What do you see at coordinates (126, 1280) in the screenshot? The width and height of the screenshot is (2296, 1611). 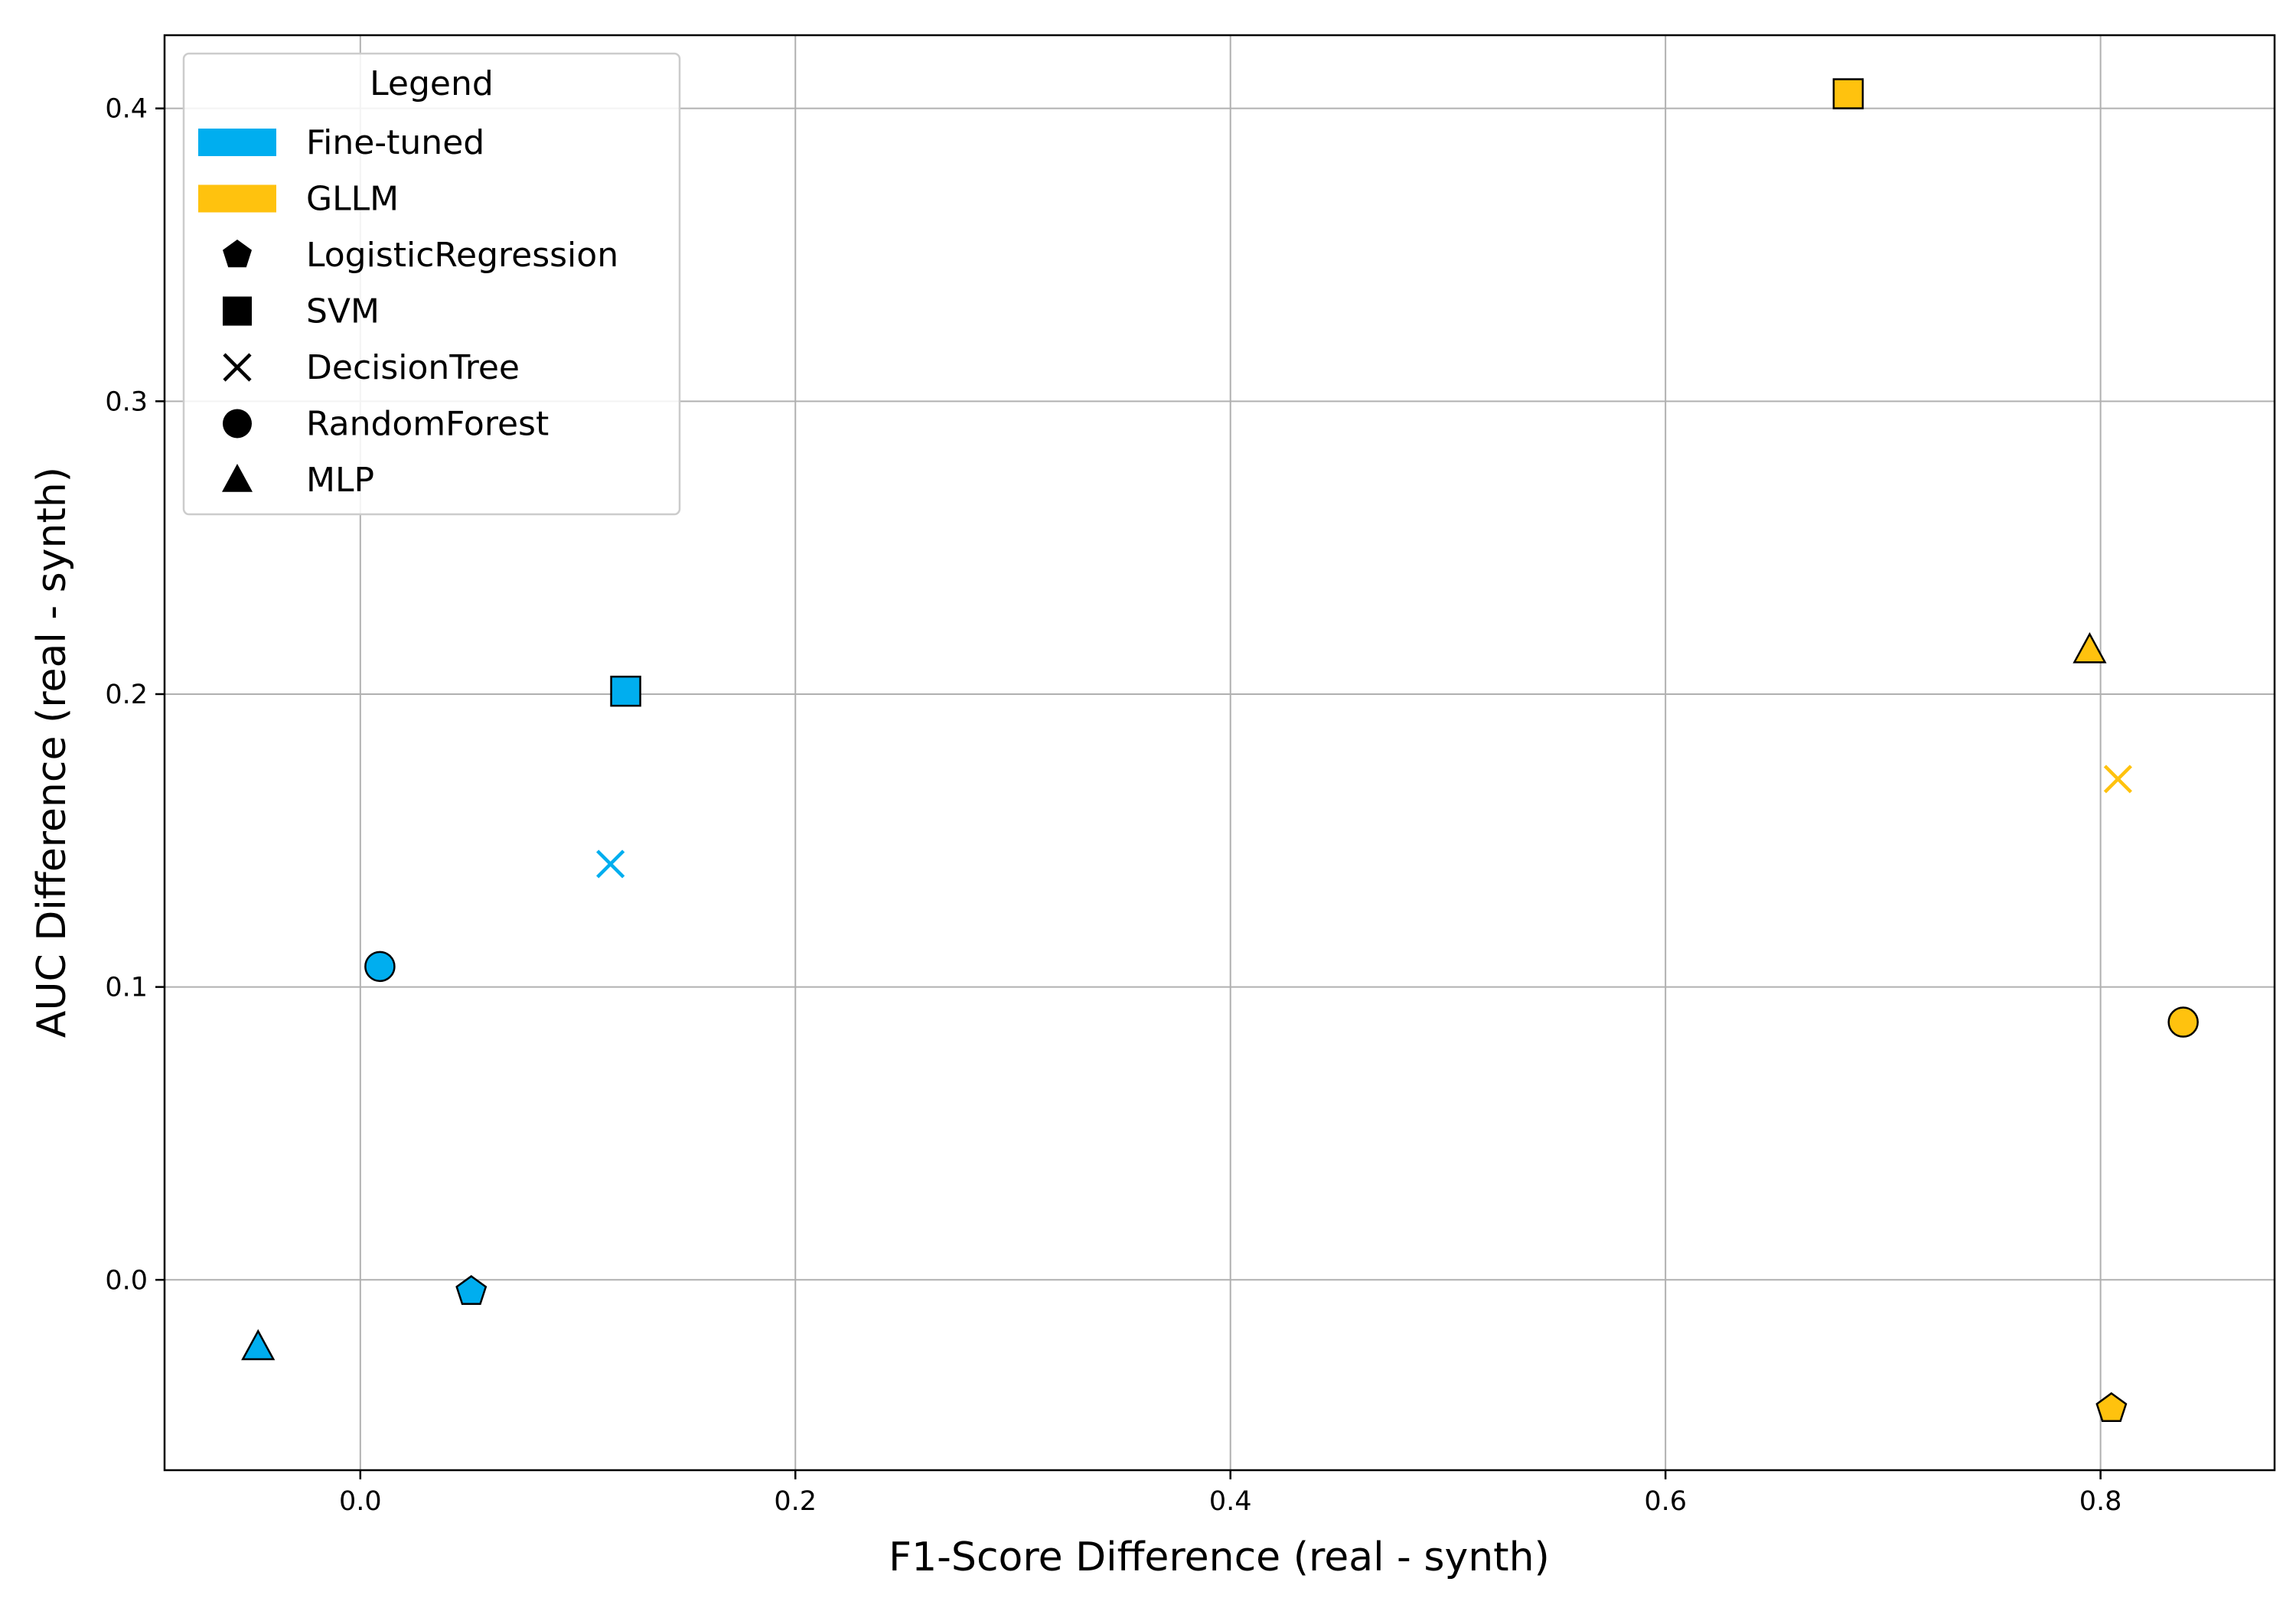 I see `y-tick-label: 0.0` at bounding box center [126, 1280].